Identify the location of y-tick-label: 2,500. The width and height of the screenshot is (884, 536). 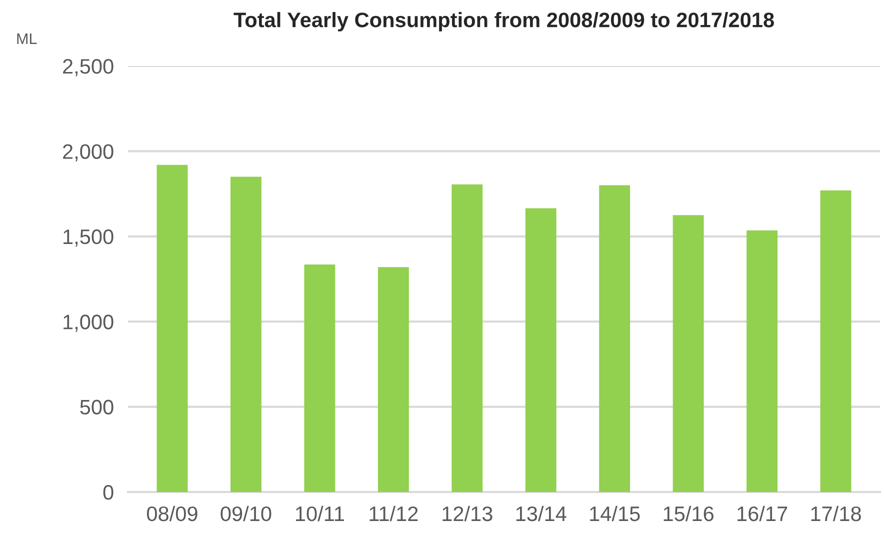
(88, 67).